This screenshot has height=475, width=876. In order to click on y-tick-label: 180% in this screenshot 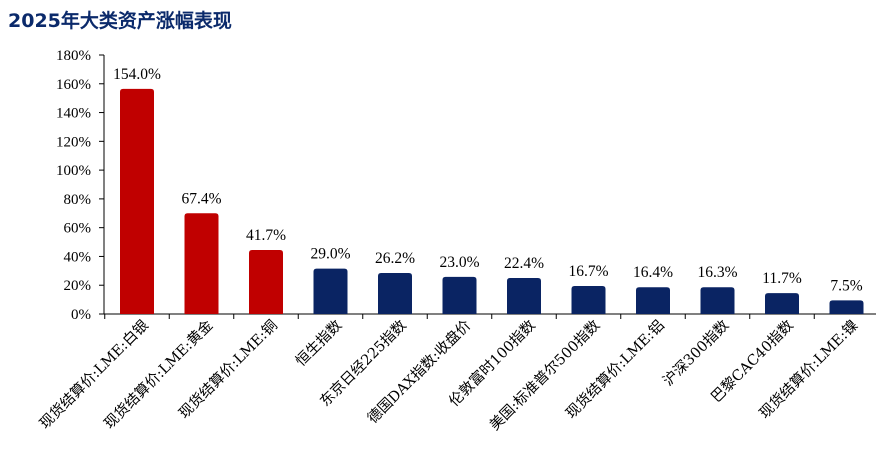, I will do `click(73, 56)`.